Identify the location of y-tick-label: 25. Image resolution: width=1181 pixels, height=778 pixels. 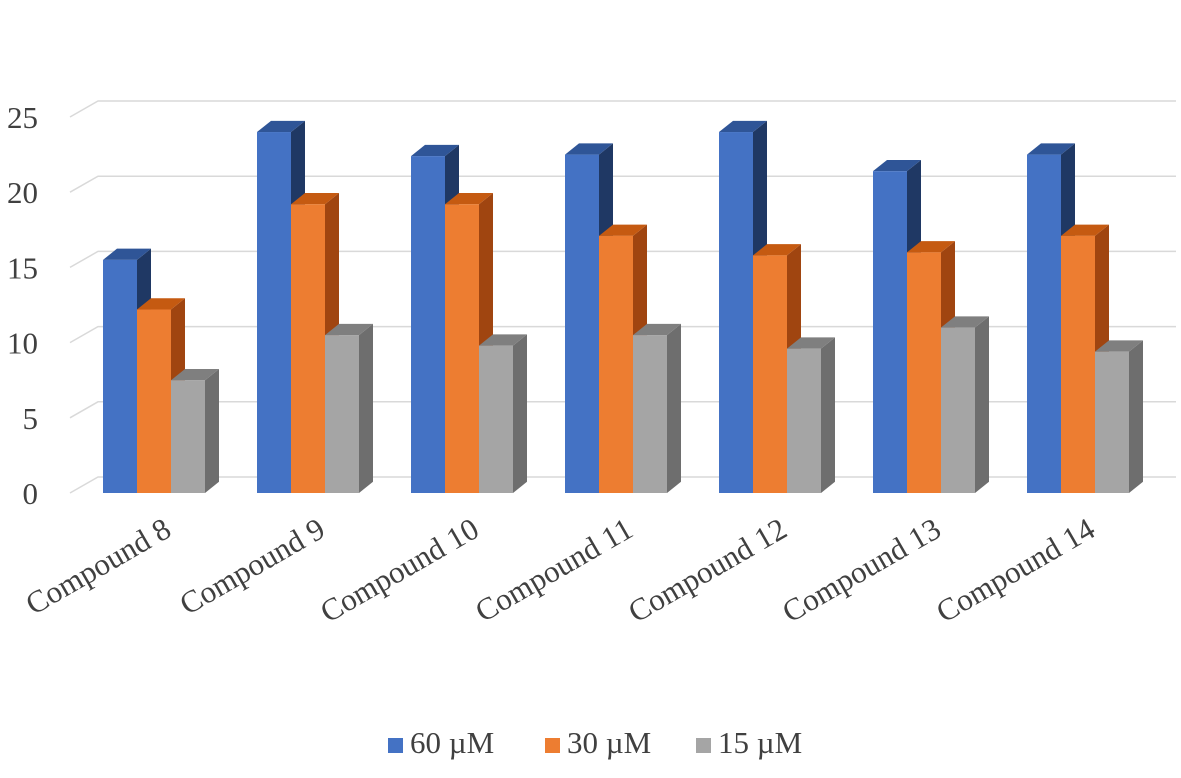
(22, 117).